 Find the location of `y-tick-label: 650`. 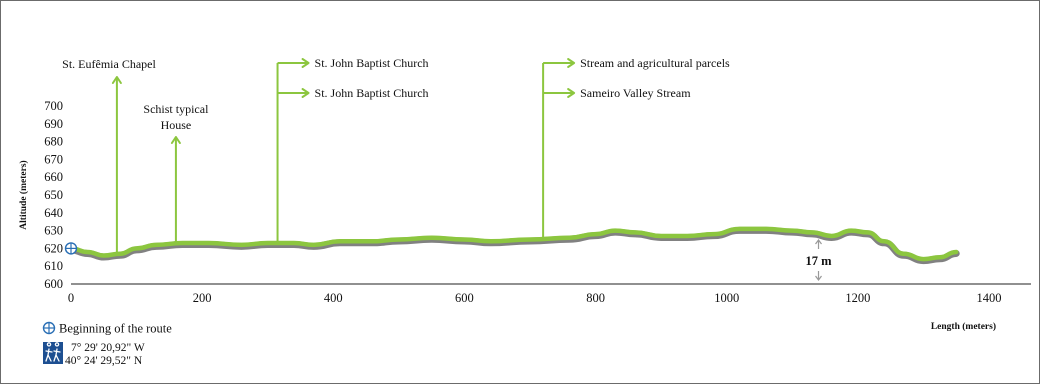

y-tick-label: 650 is located at coordinates (53, 195).